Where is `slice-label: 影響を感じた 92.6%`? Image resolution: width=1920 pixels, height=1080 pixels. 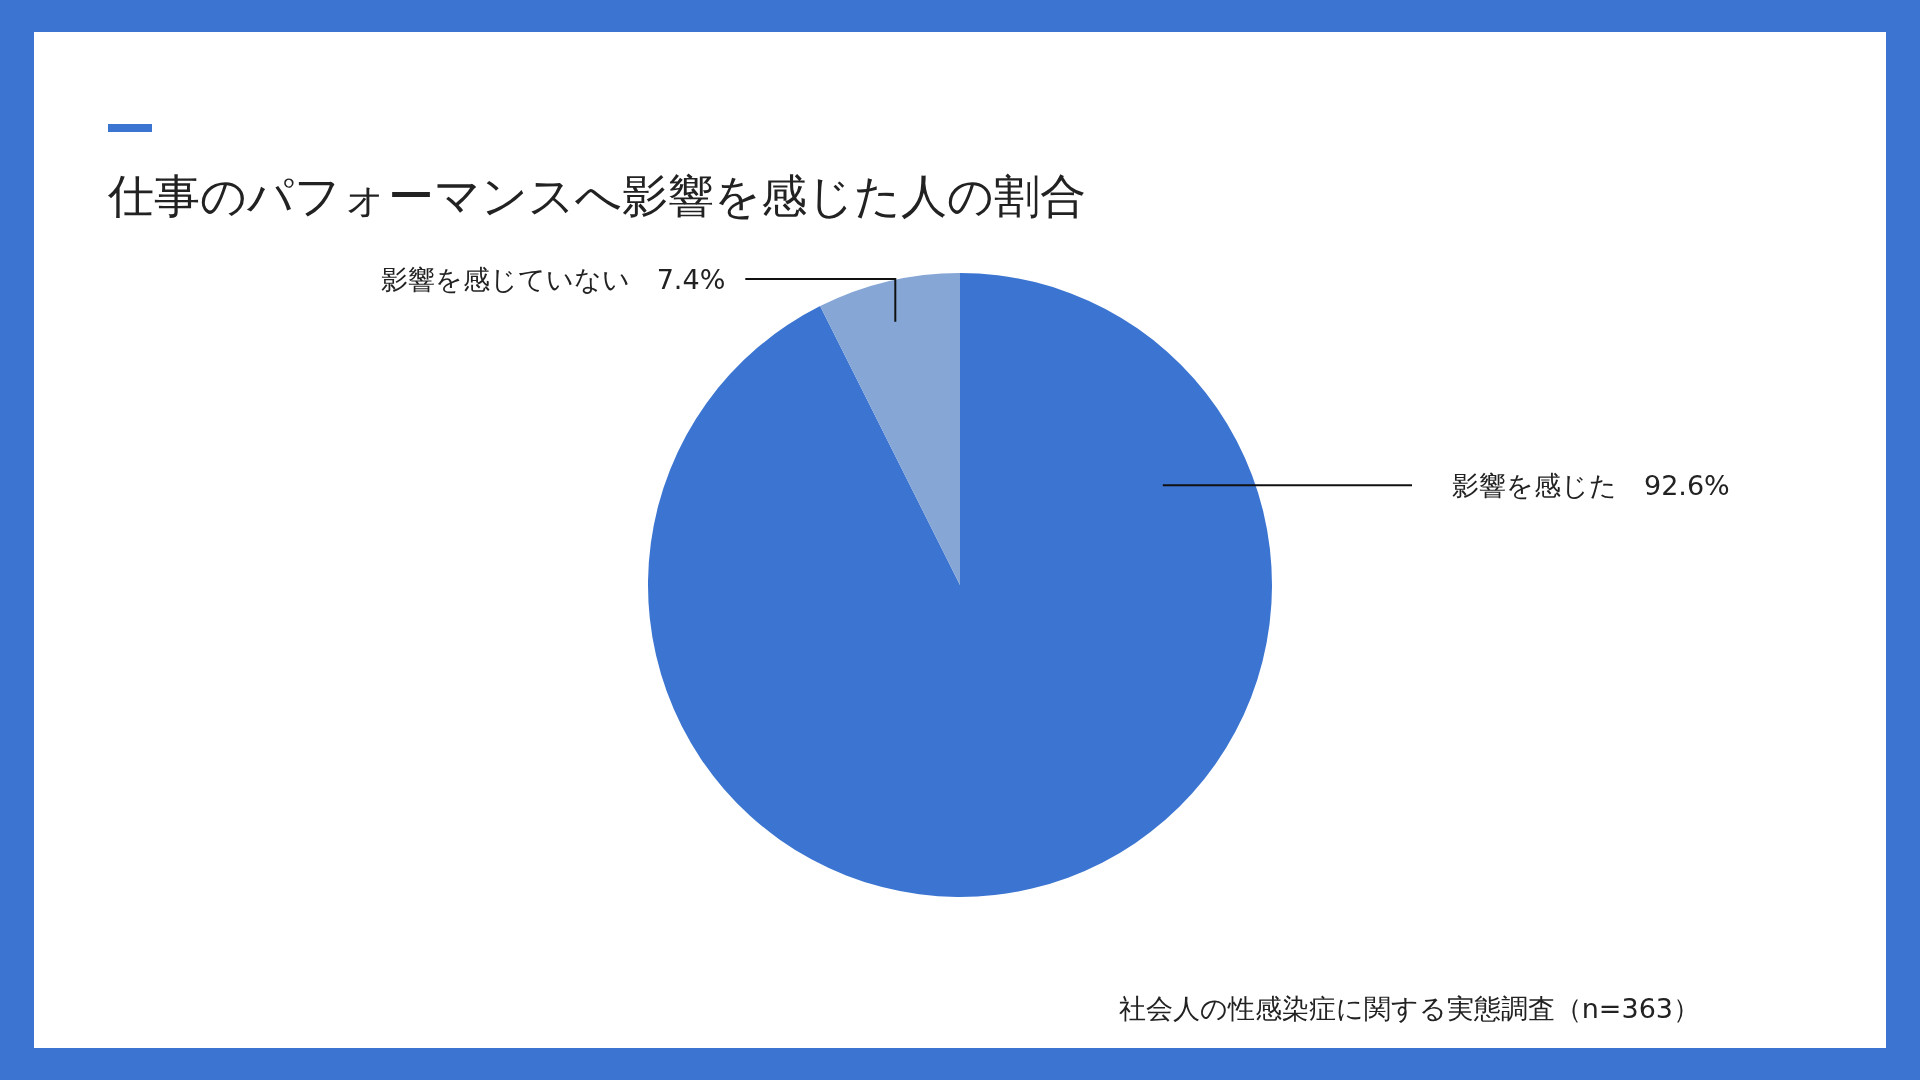 slice-label: 影響を感じた 92.6% is located at coordinates (1591, 486).